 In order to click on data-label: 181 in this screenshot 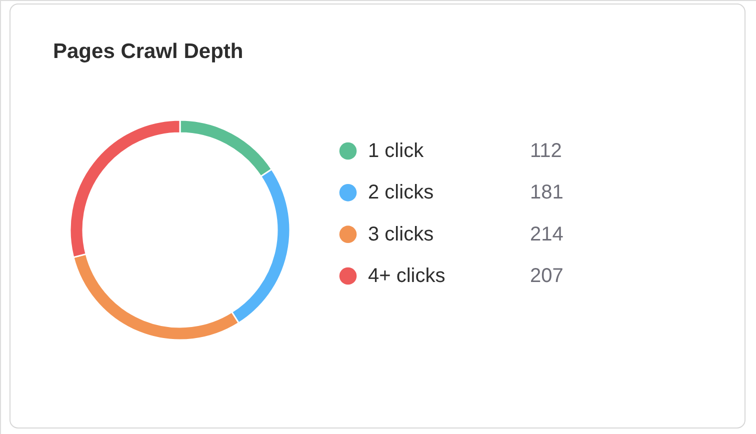, I will do `click(547, 193)`.